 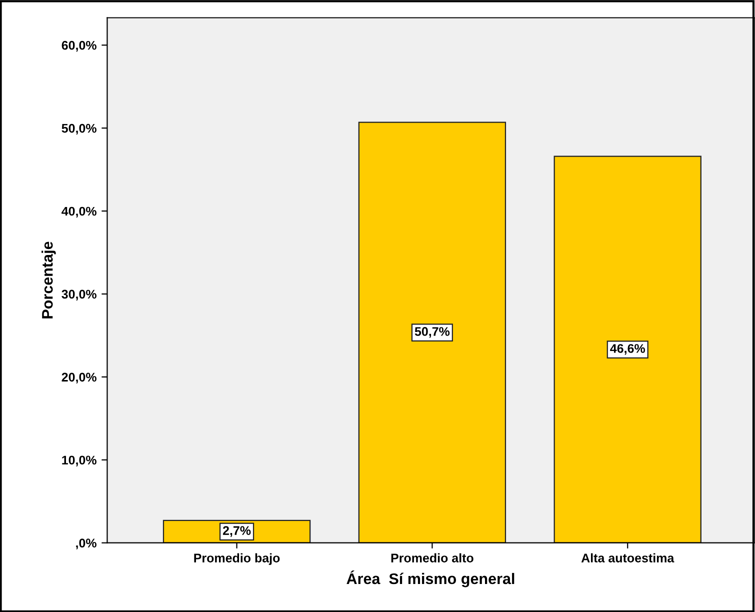 I want to click on y-tick-label: 60,0%, so click(x=79, y=46).